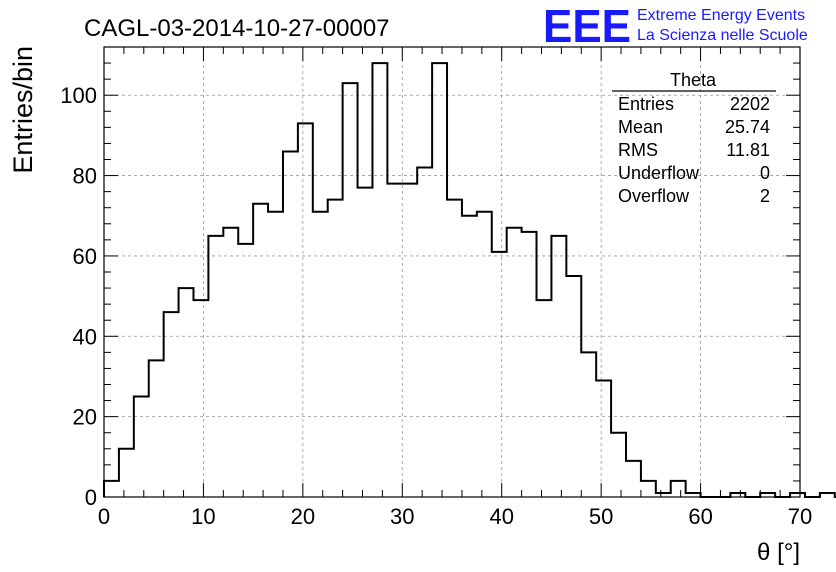 This screenshot has width=836, height=572. Describe the element at coordinates (748, 150) in the screenshot. I see `stats-value: 11.81` at that location.